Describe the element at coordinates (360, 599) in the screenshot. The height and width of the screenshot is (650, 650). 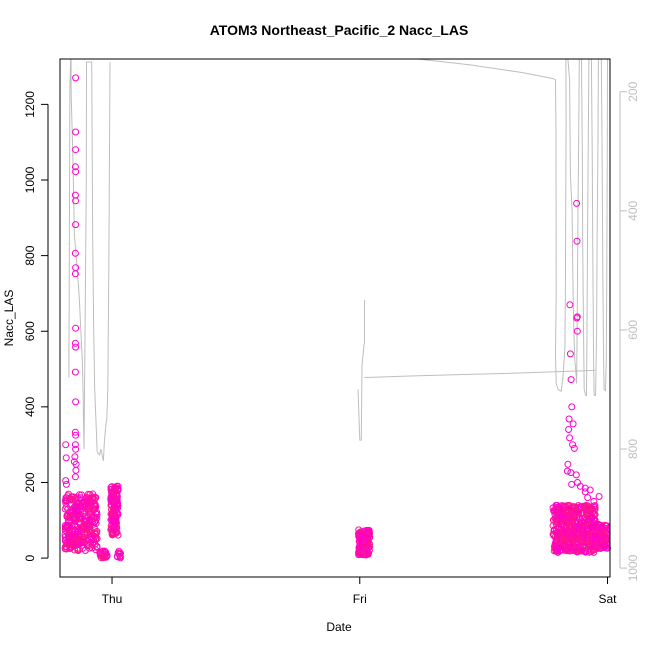
I see `x-tick-label: Fri` at that location.